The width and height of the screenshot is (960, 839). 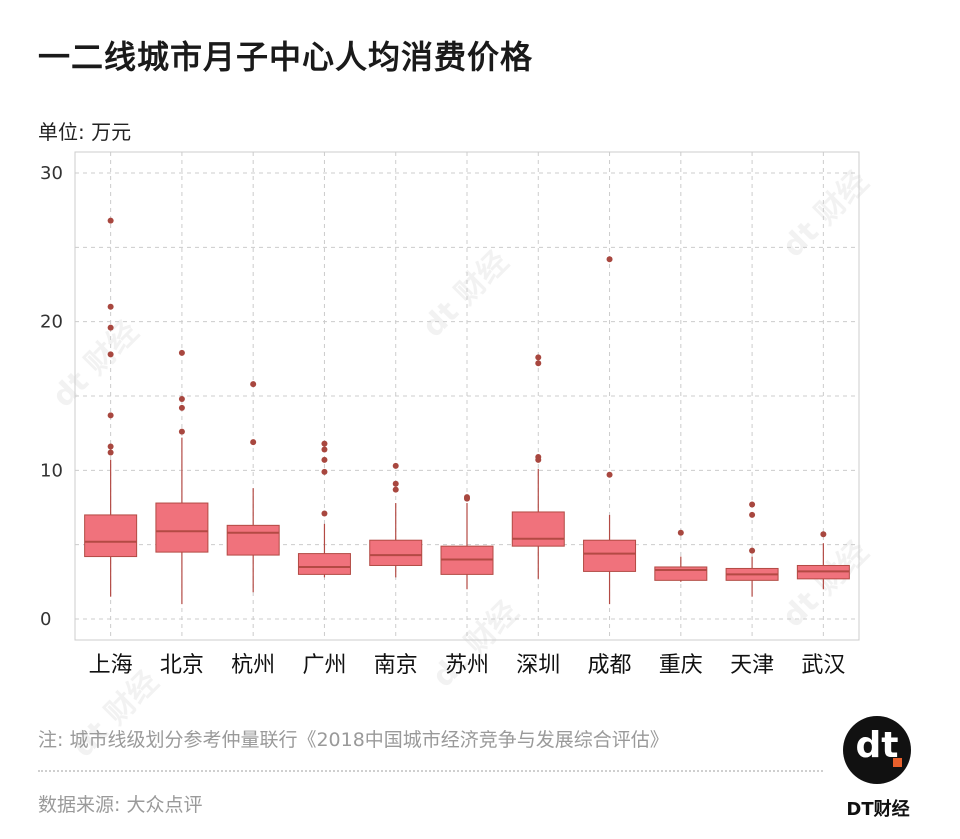 What do you see at coordinates (120, 805) in the screenshot?
I see `data-source: 数据来源: 大众点评` at bounding box center [120, 805].